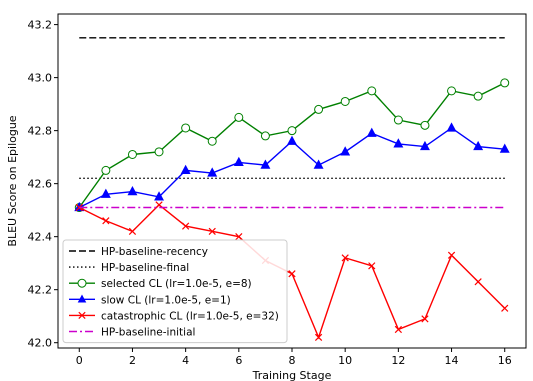  Describe the element at coordinates (40, 290) in the screenshot. I see `y-tick-label: 42.2` at that location.